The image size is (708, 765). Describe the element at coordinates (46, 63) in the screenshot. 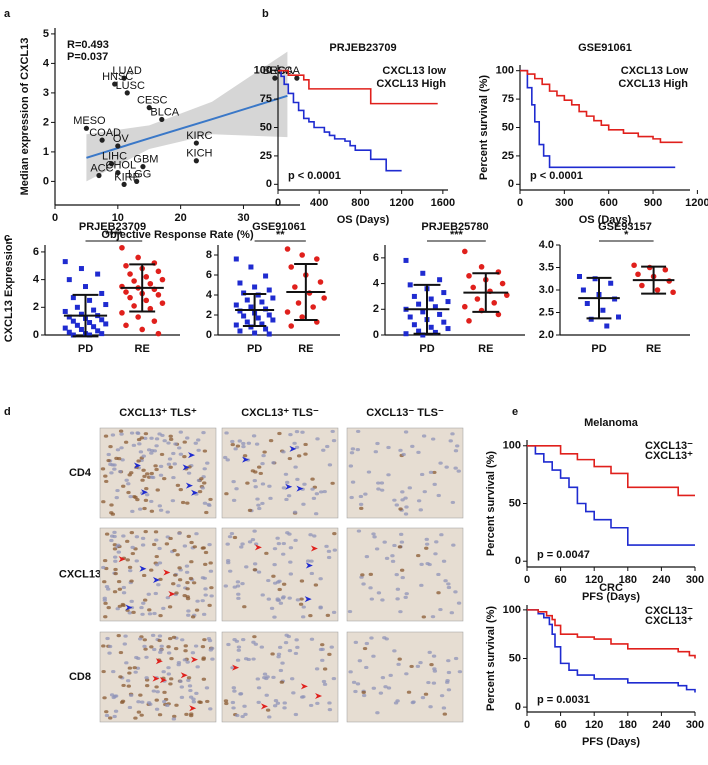

I see `y-tick-label: 4` at that location.